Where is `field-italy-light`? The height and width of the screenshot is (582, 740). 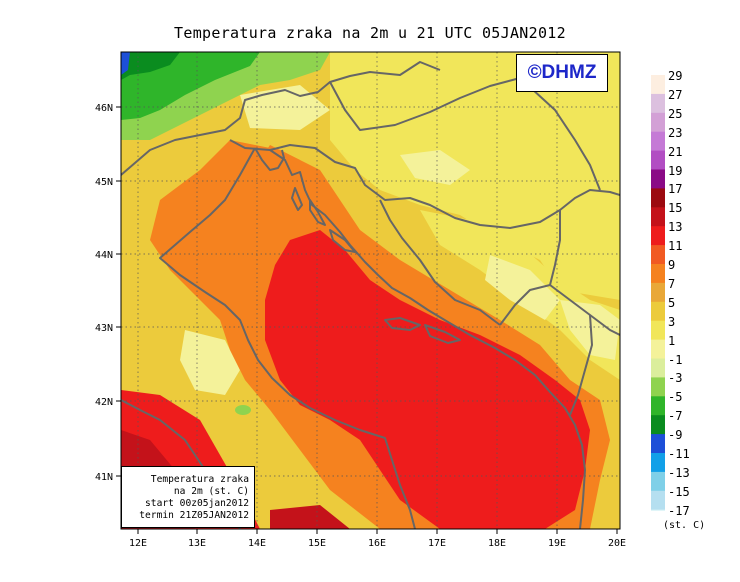
field-italy-light is located at coordinates (210, 362).